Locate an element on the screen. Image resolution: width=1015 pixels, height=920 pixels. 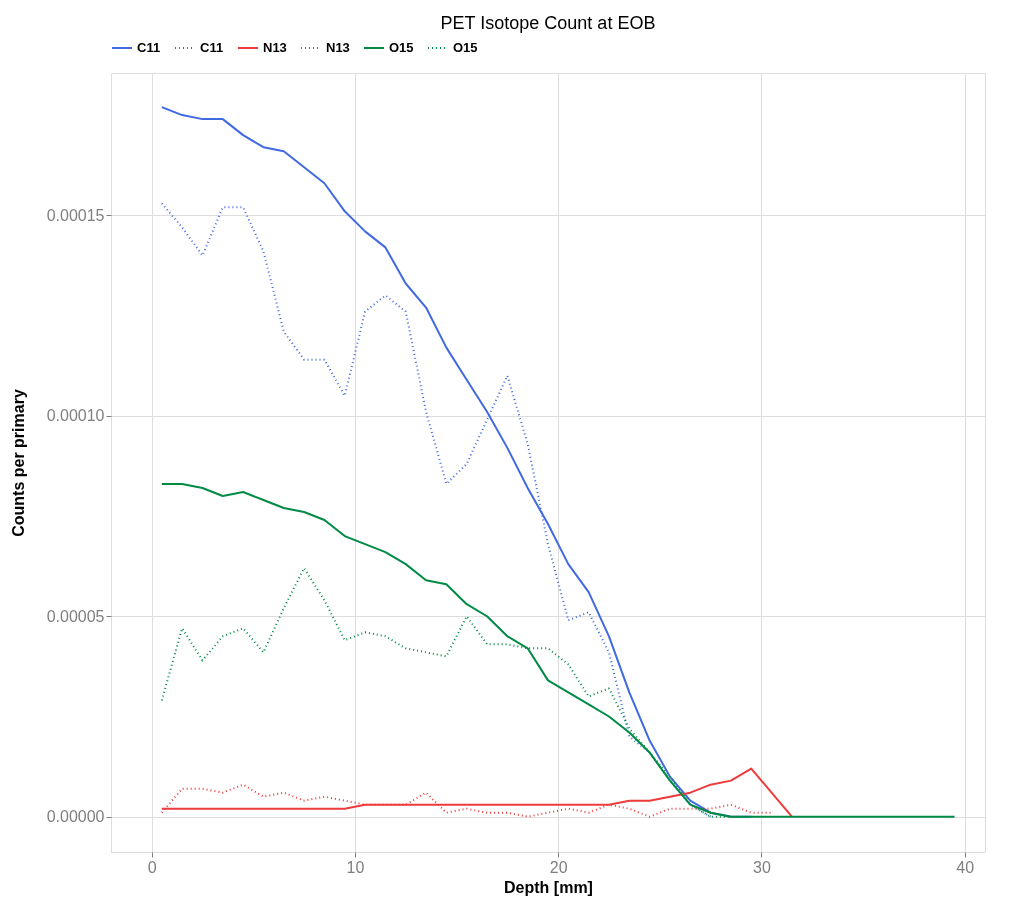
y-tick-label: 0.00015 is located at coordinates (75, 215).